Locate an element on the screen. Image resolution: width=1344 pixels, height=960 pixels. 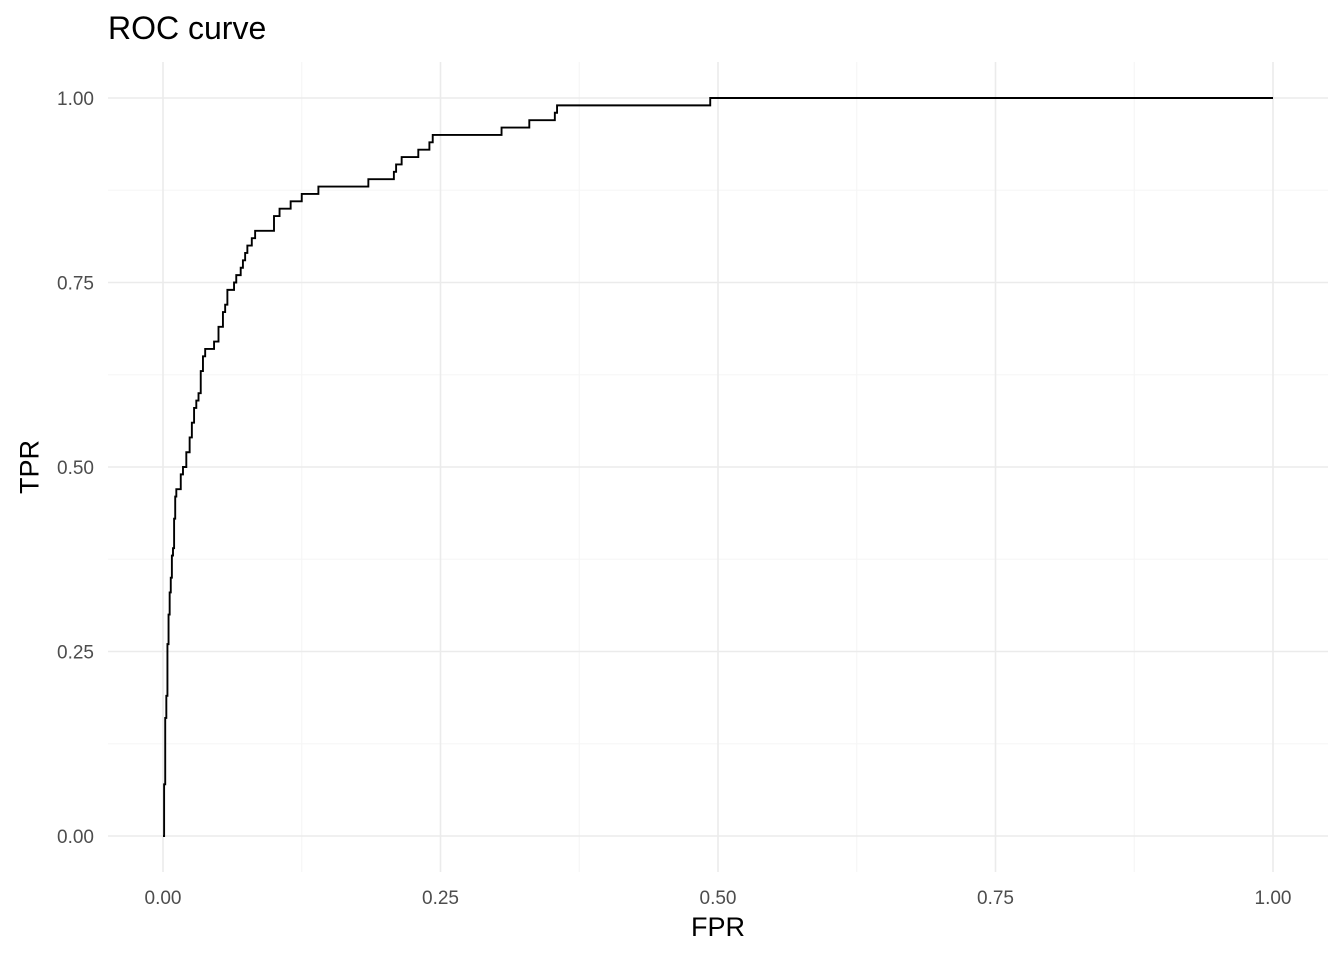
x-tick-label: 0.00 is located at coordinates (163, 898).